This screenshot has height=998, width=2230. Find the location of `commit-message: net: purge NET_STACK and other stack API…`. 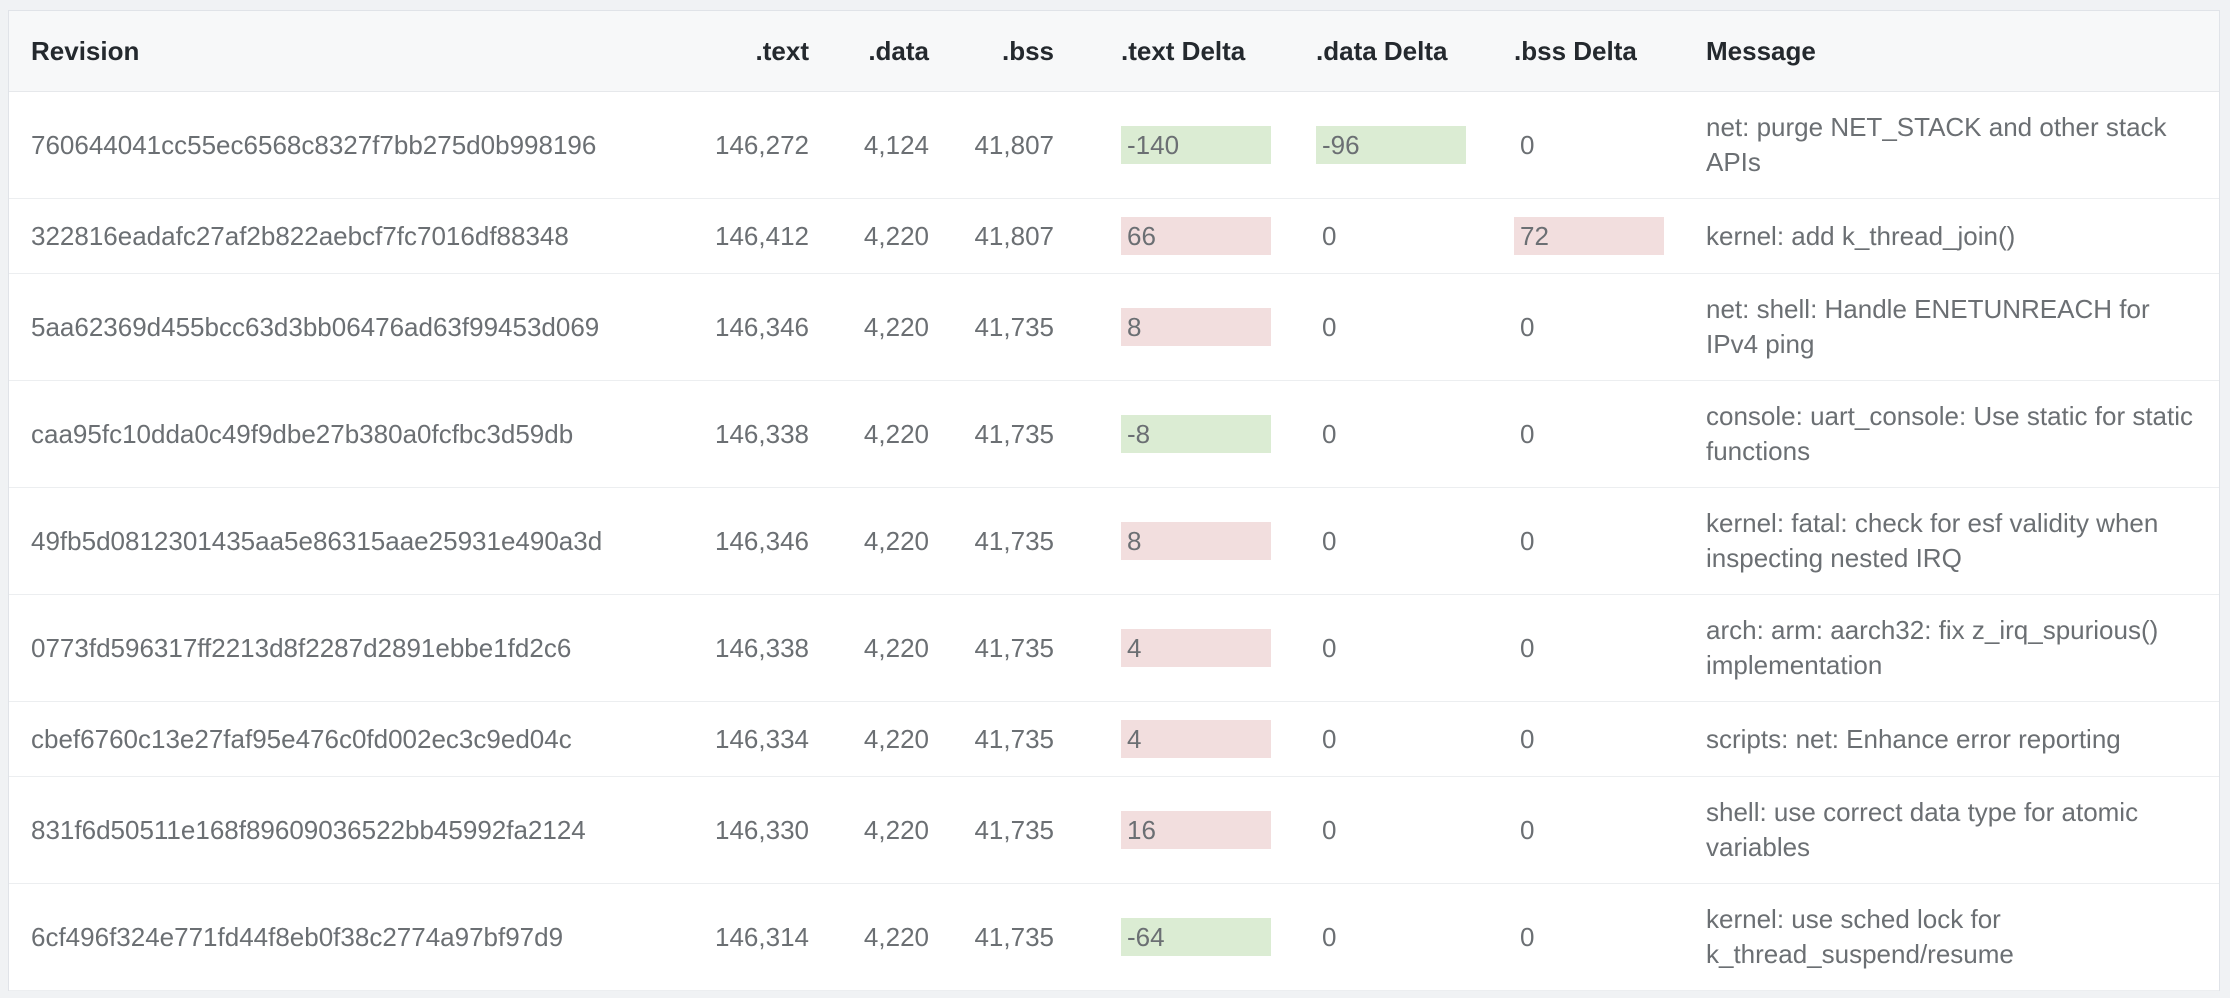

commit-message: net: purge NET_STACK and other stack API… is located at coordinates (1949, 145).